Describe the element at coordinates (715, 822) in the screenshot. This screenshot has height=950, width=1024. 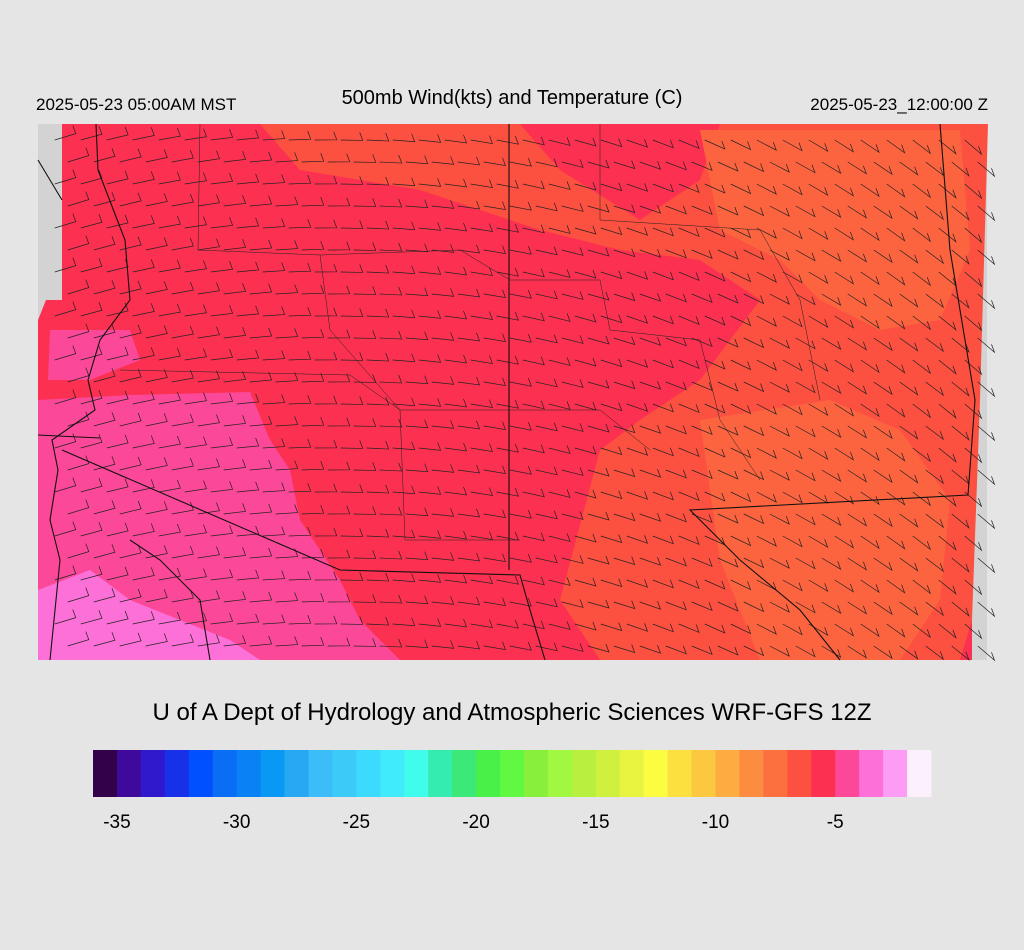
I see `colorbar-tick-label: -10` at that location.